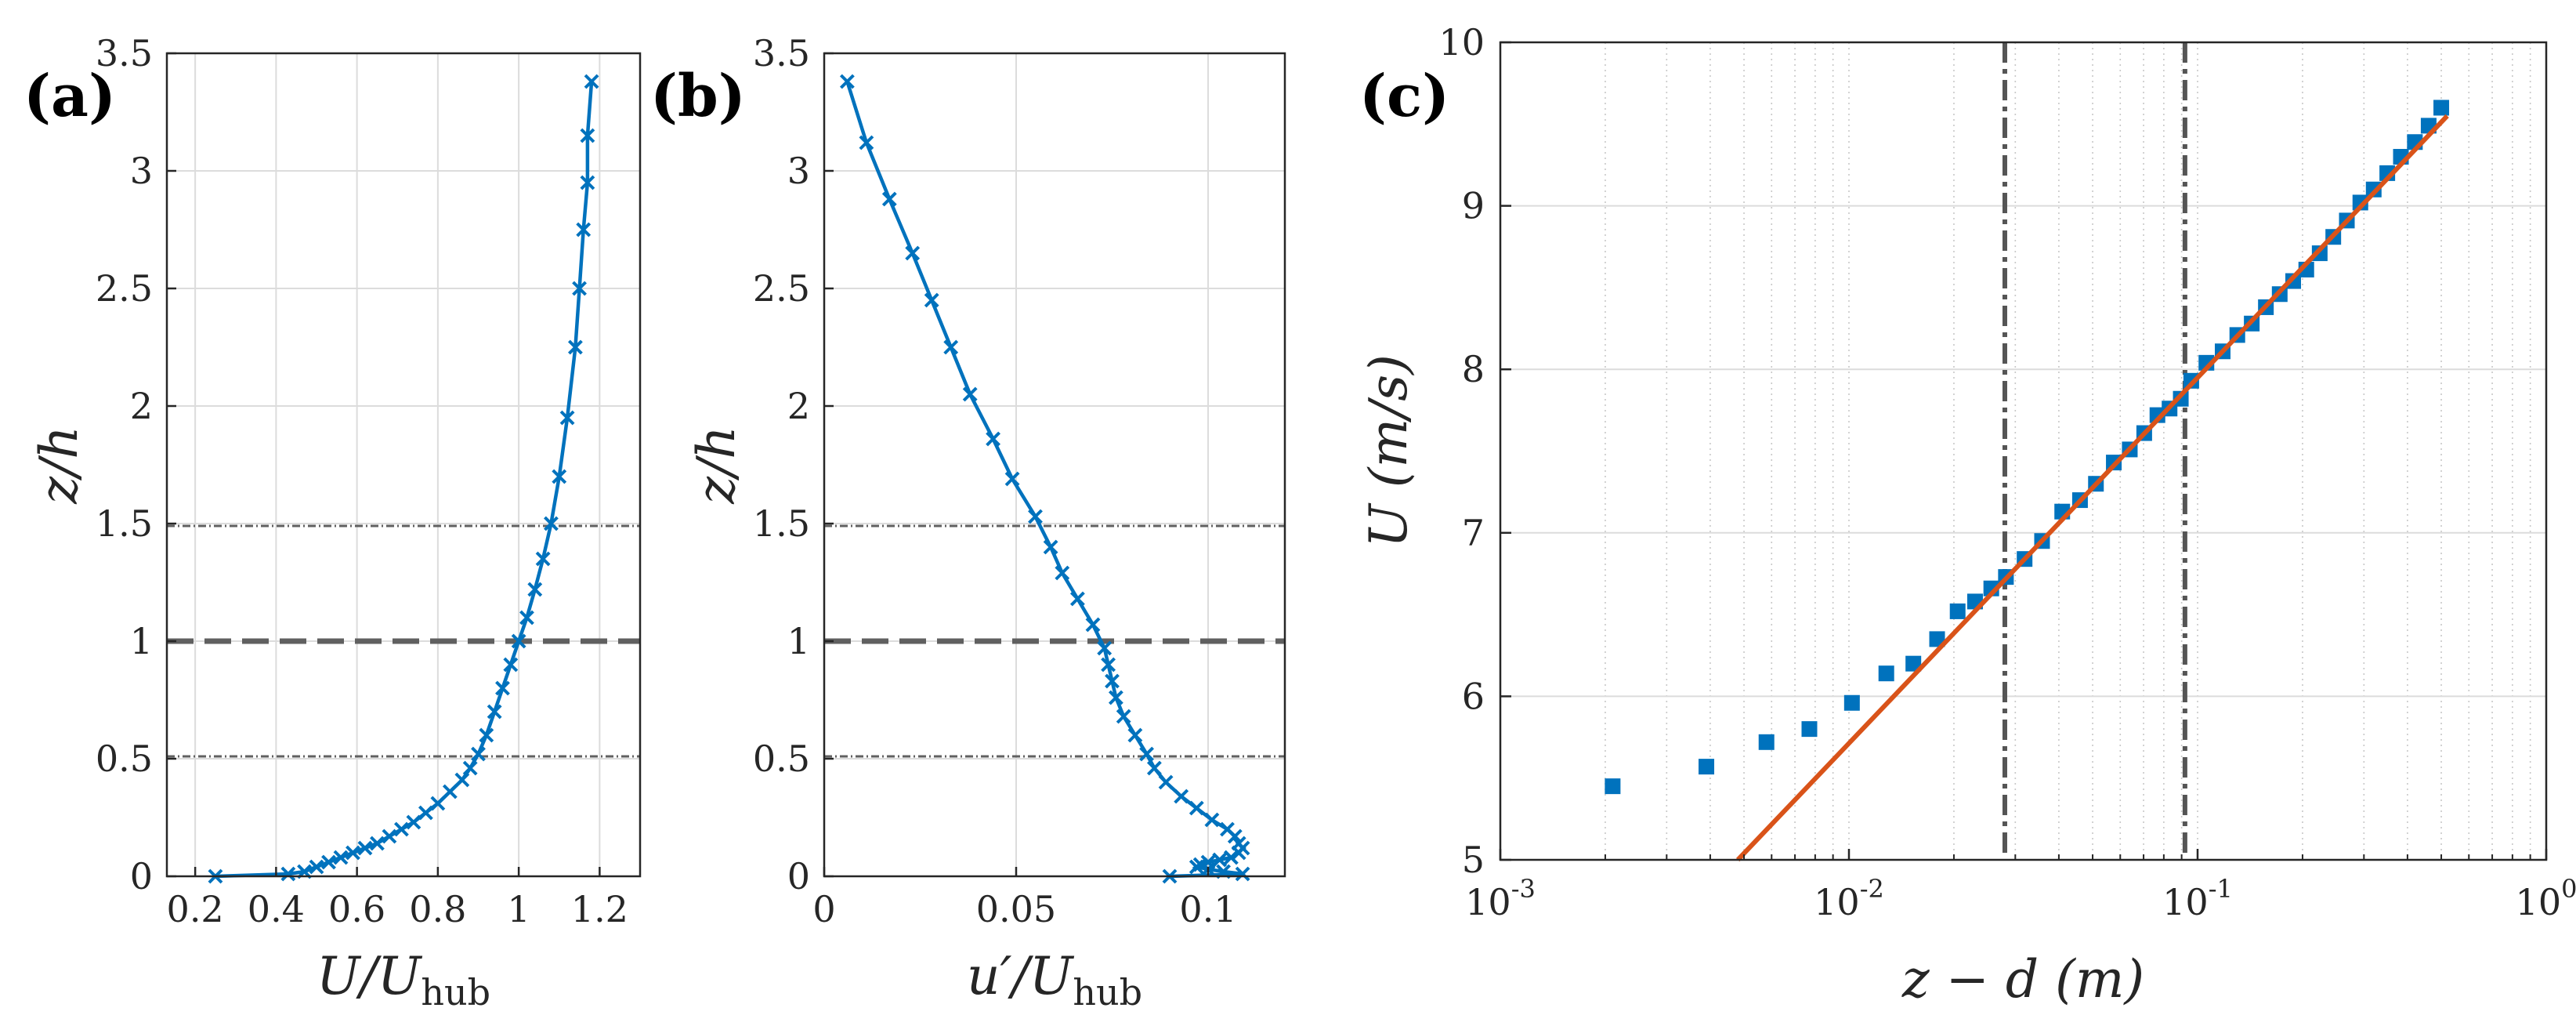 Image resolution: width=2576 pixels, height=1026 pixels. What do you see at coordinates (1473, 696) in the screenshot?
I see `y-tick-label: 6` at bounding box center [1473, 696].